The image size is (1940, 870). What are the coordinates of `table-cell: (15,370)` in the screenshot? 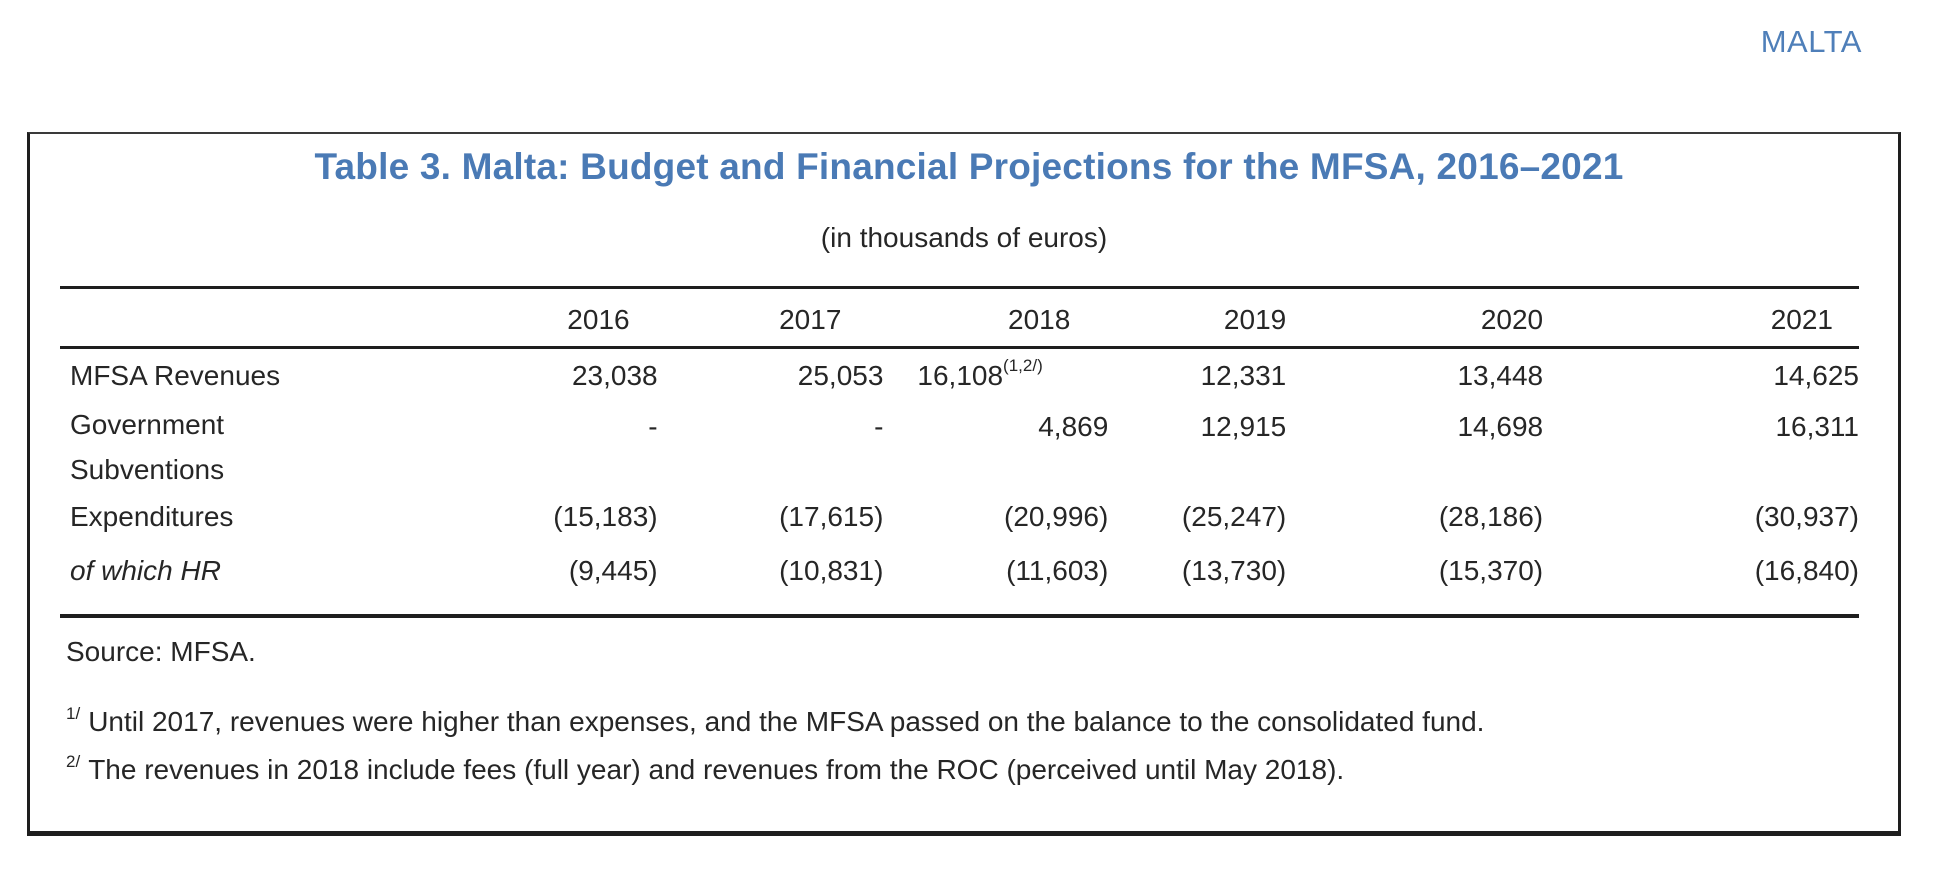 It's located at (1491, 570).